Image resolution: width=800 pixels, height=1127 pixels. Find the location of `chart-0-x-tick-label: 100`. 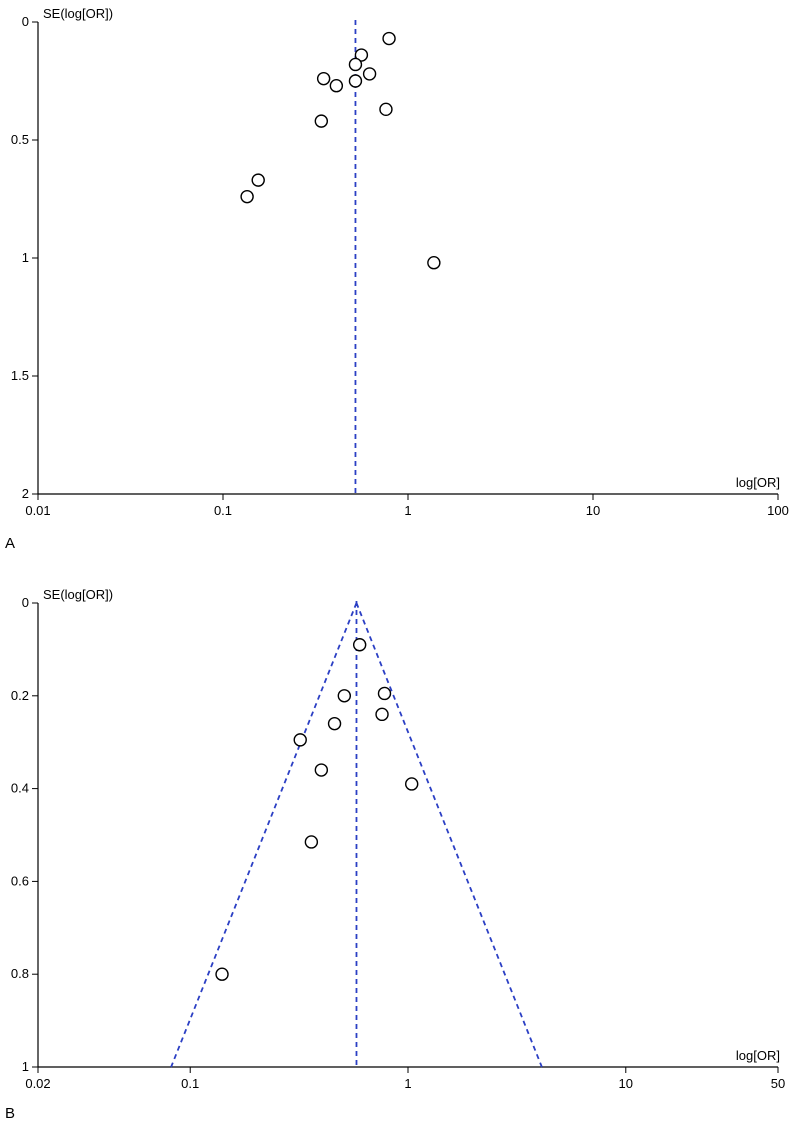

chart-0-x-tick-label: 100 is located at coordinates (778, 510).